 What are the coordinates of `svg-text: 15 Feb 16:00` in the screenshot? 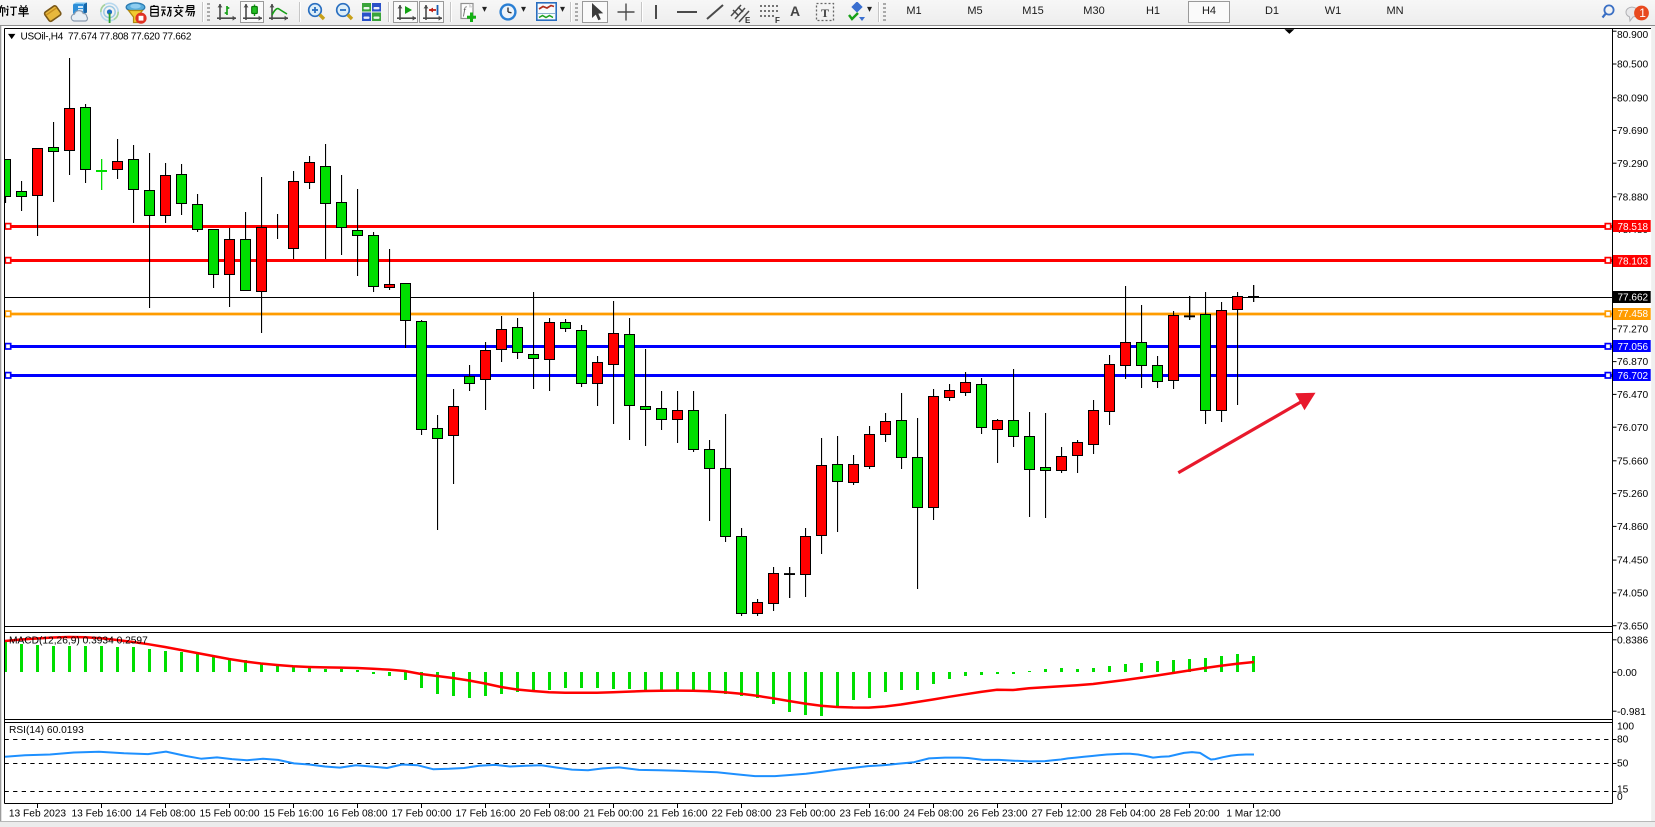 It's located at (293, 814).